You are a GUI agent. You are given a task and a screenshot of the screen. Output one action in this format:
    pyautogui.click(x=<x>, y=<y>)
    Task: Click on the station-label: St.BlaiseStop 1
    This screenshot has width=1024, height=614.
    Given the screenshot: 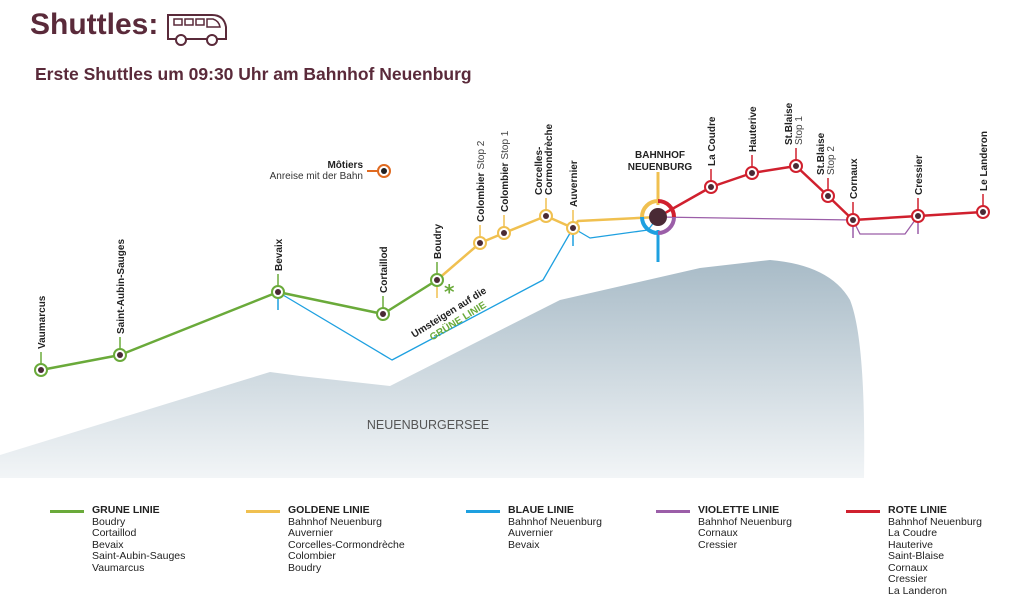 What is the action you would take?
    pyautogui.click(x=794, y=123)
    